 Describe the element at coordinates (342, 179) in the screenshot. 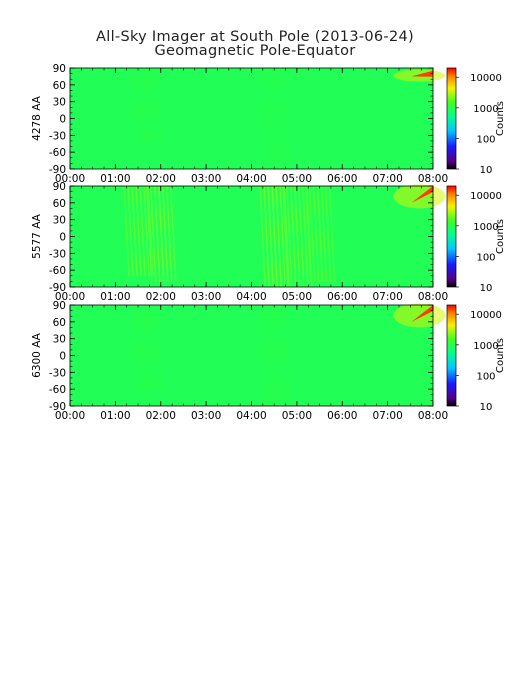

I see `x-tick-label: 06:00` at that location.